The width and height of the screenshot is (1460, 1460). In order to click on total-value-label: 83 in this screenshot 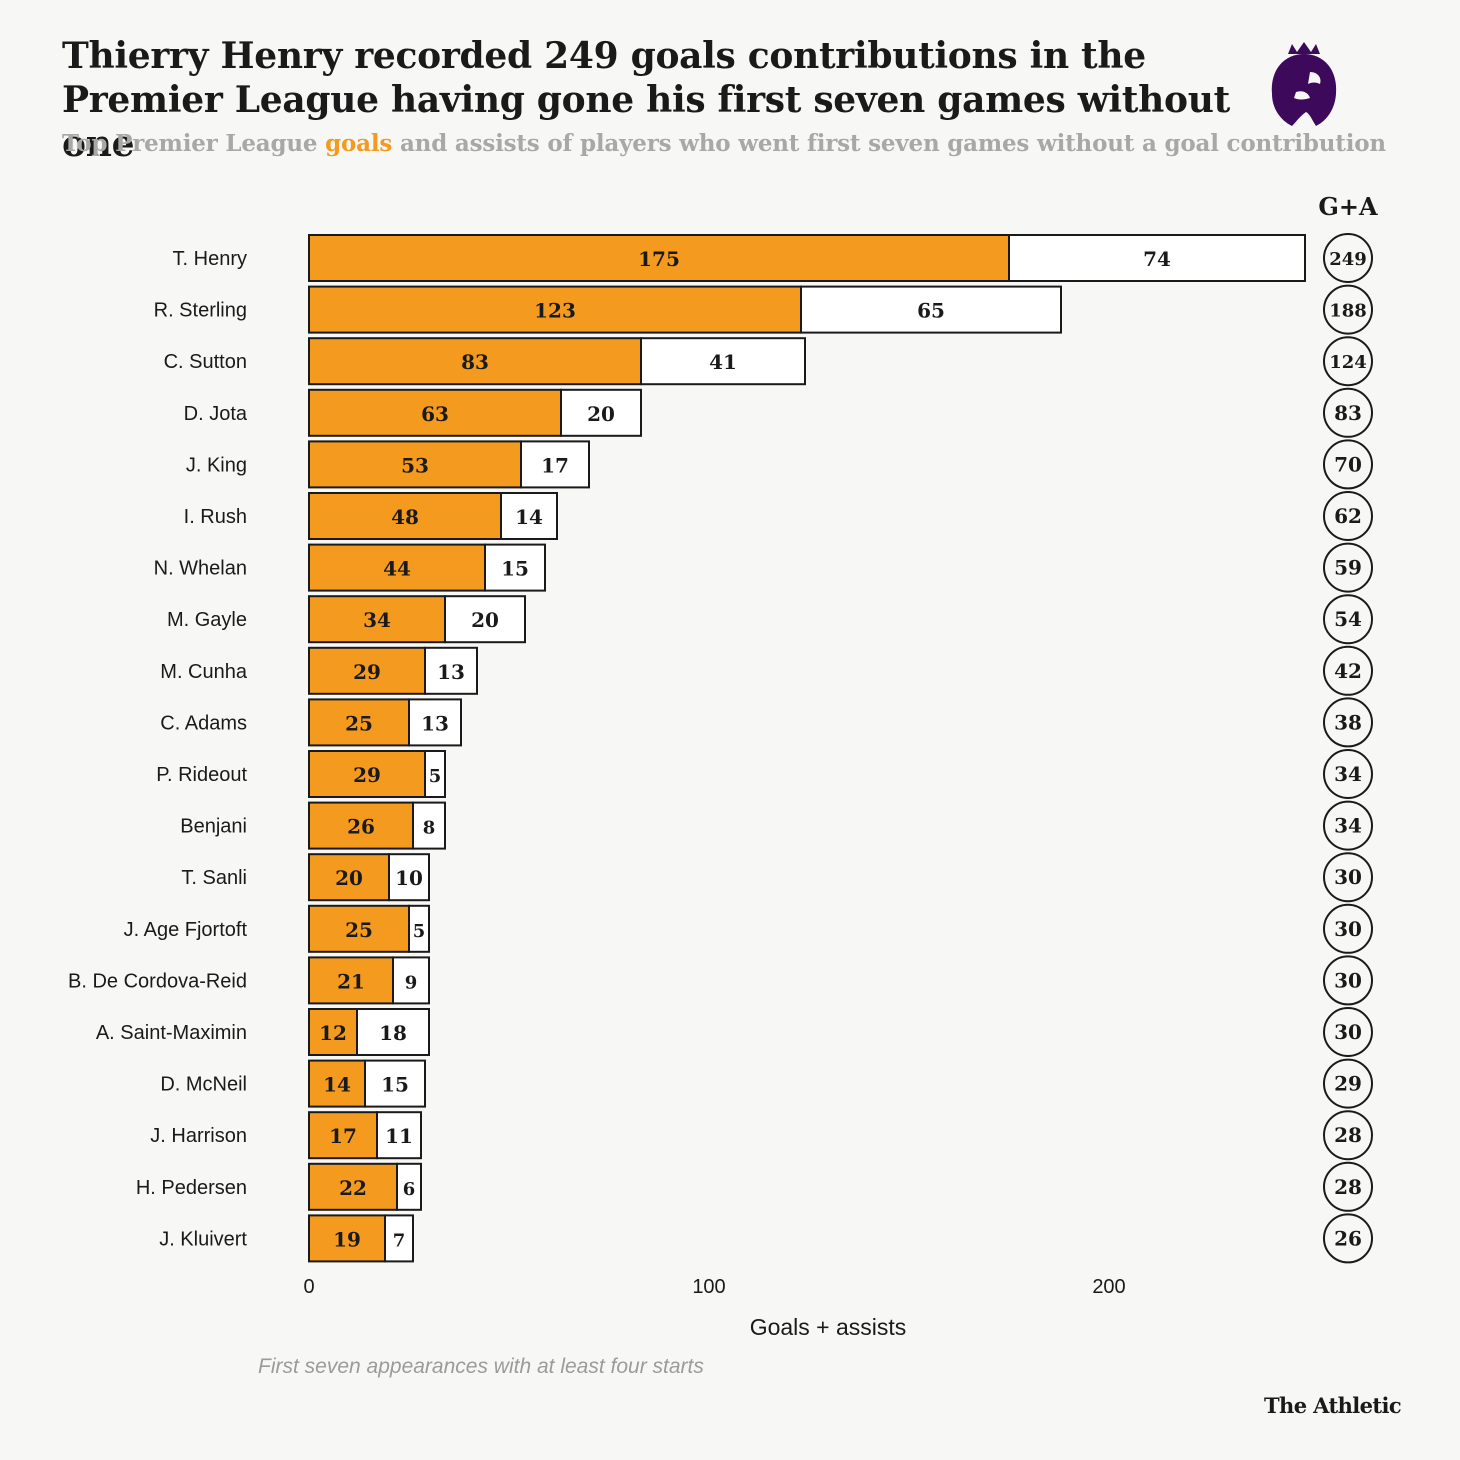, I will do `click(1348, 413)`.